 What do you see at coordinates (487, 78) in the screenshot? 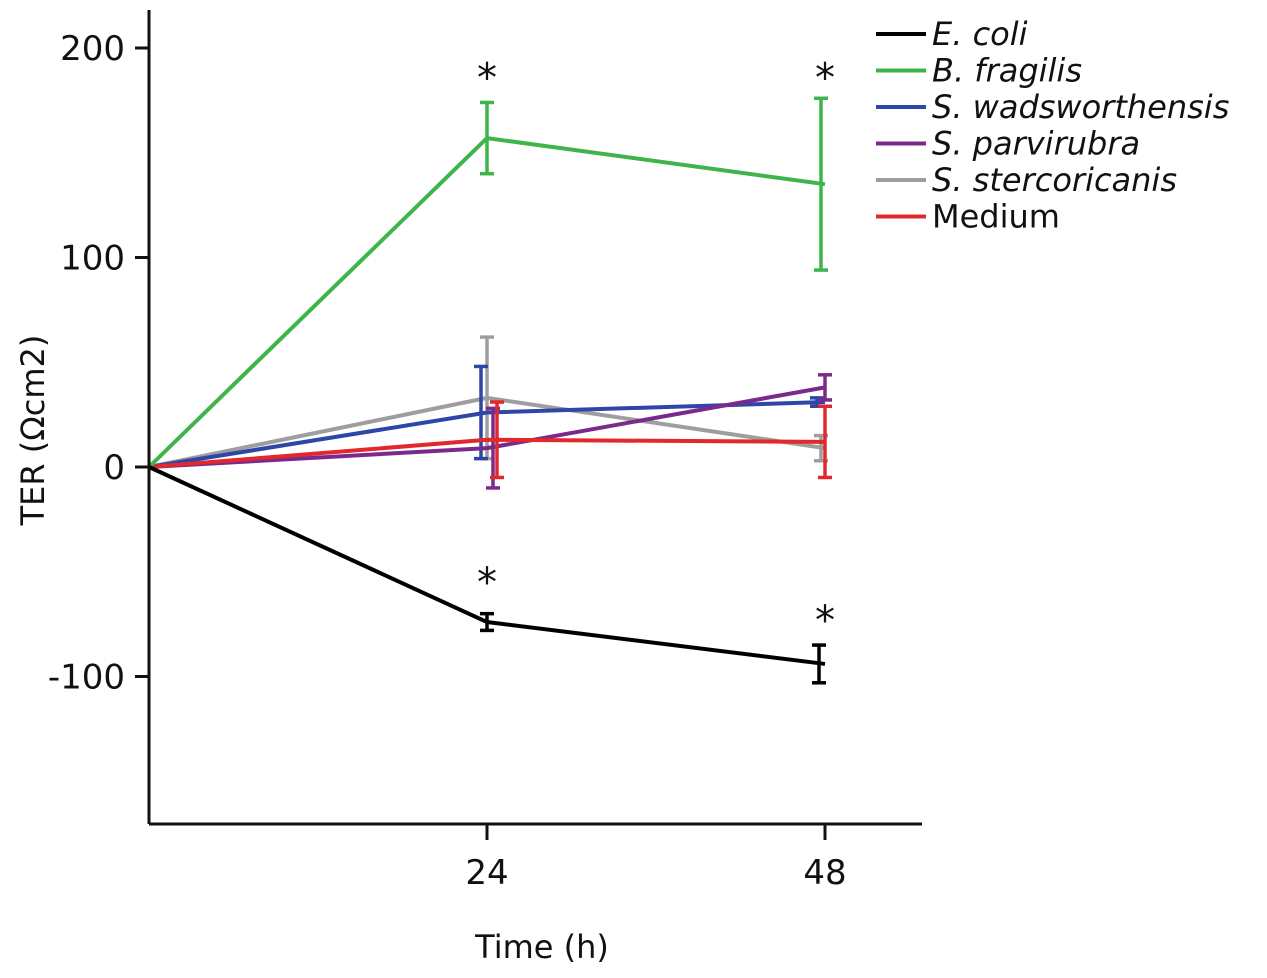
I see `significance-star-0: *` at bounding box center [487, 78].